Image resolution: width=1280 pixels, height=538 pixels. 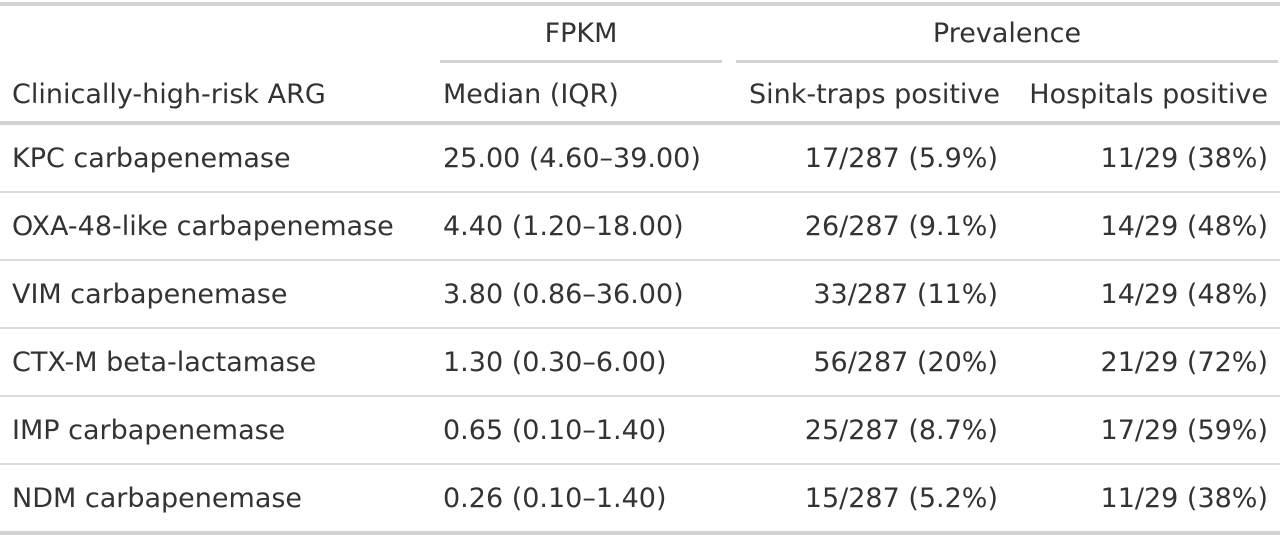 I want to click on cell-sink: 17/287 (5.9%), so click(x=901, y=158).